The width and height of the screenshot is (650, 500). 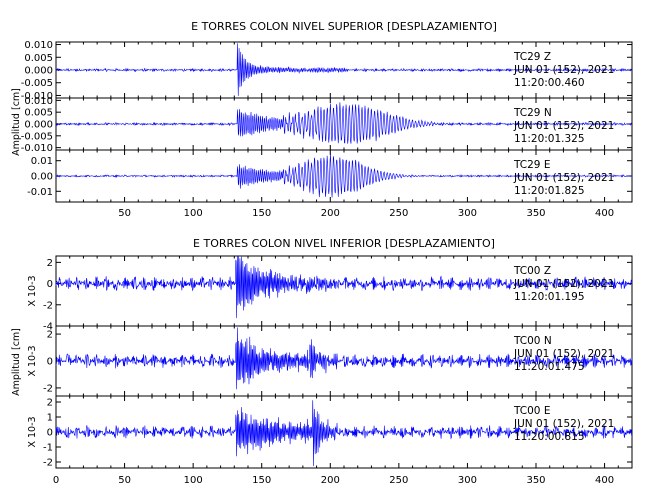 What do you see at coordinates (549, 437) in the screenshot?
I see `time-label: 11:20:00.815` at bounding box center [549, 437].